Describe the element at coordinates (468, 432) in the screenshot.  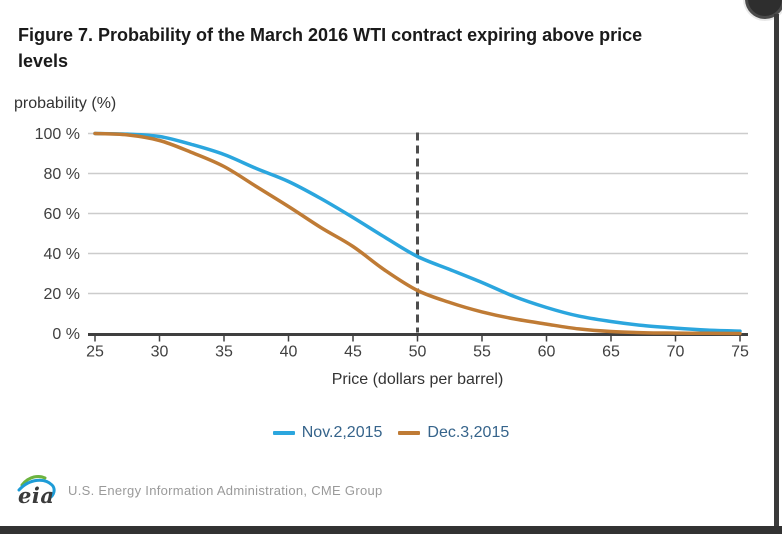
I see `legend-label: Dec.3,2015` at that location.